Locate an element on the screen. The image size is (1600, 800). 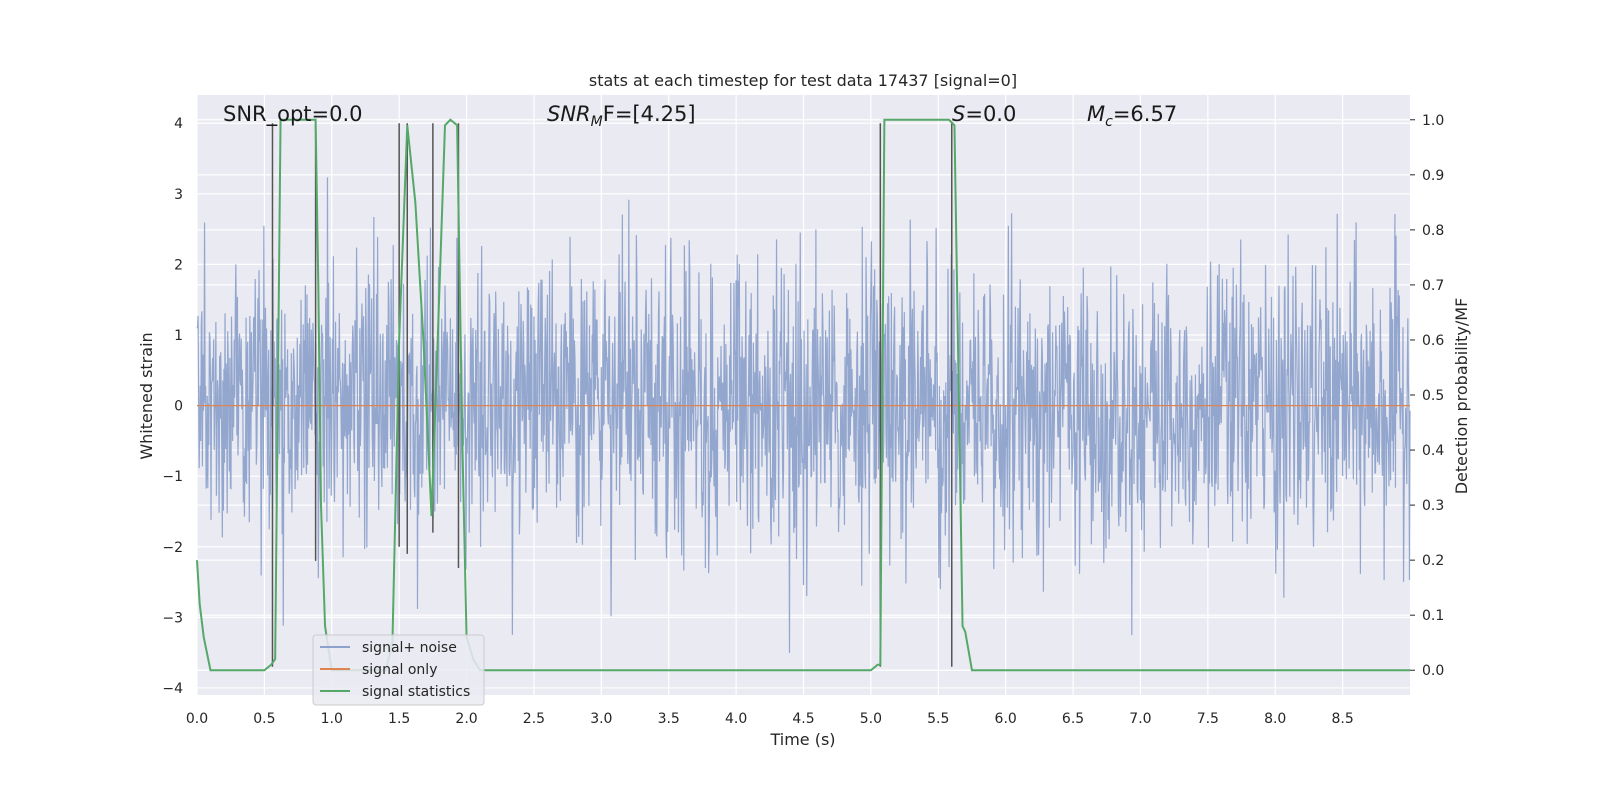
x-tick-label: 1.0 is located at coordinates (332, 719).